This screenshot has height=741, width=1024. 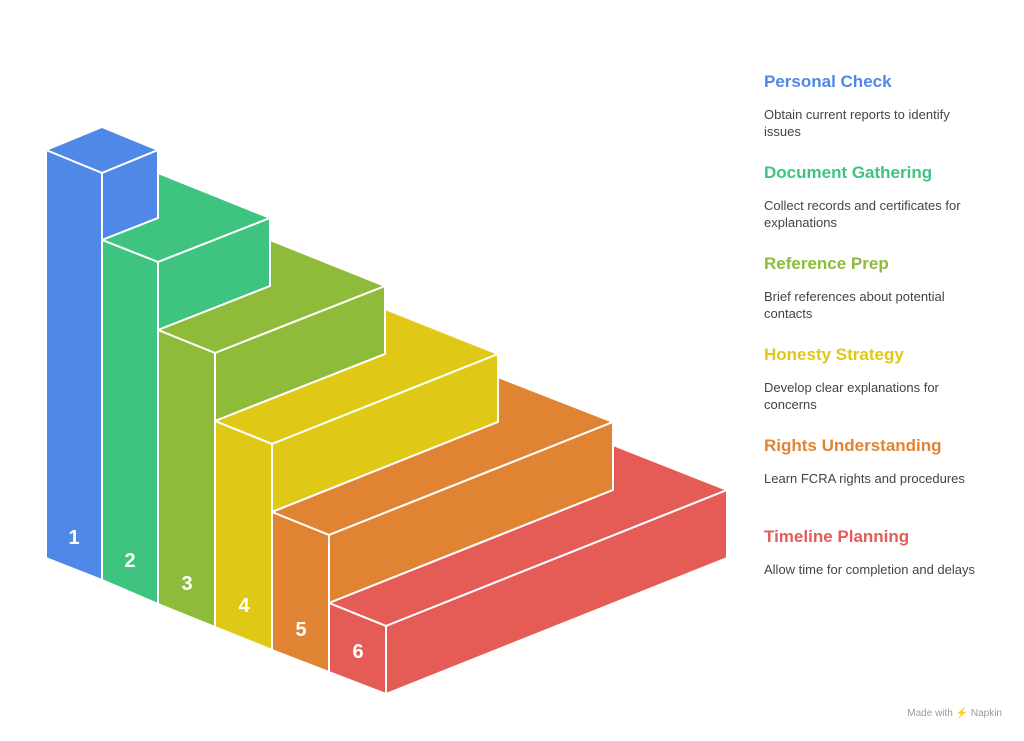 I want to click on step-4: 4, so click(x=356, y=479).